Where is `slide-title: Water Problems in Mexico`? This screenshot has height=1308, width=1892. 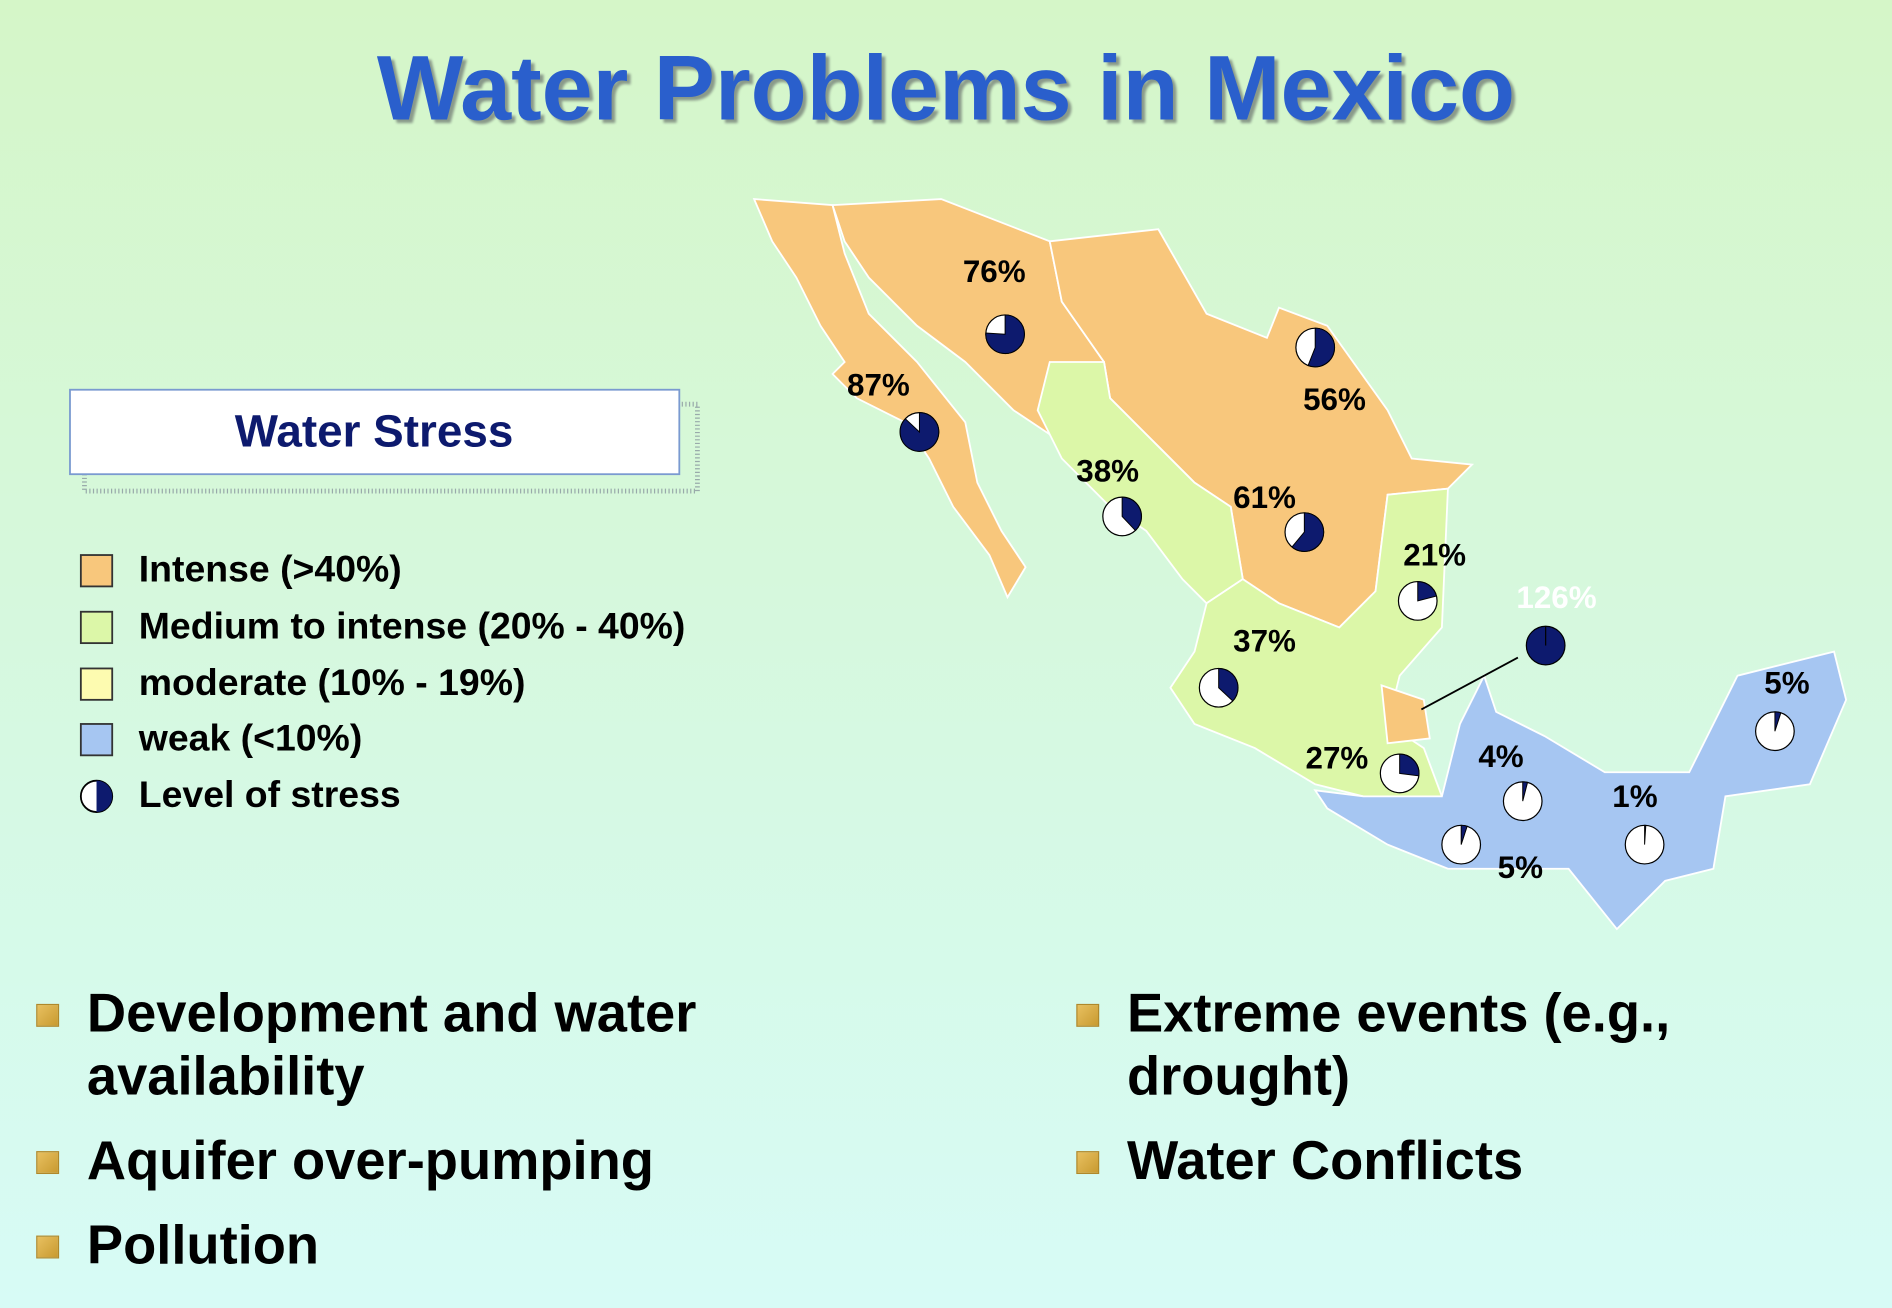
slide-title: Water Problems in Mexico is located at coordinates (946, 88).